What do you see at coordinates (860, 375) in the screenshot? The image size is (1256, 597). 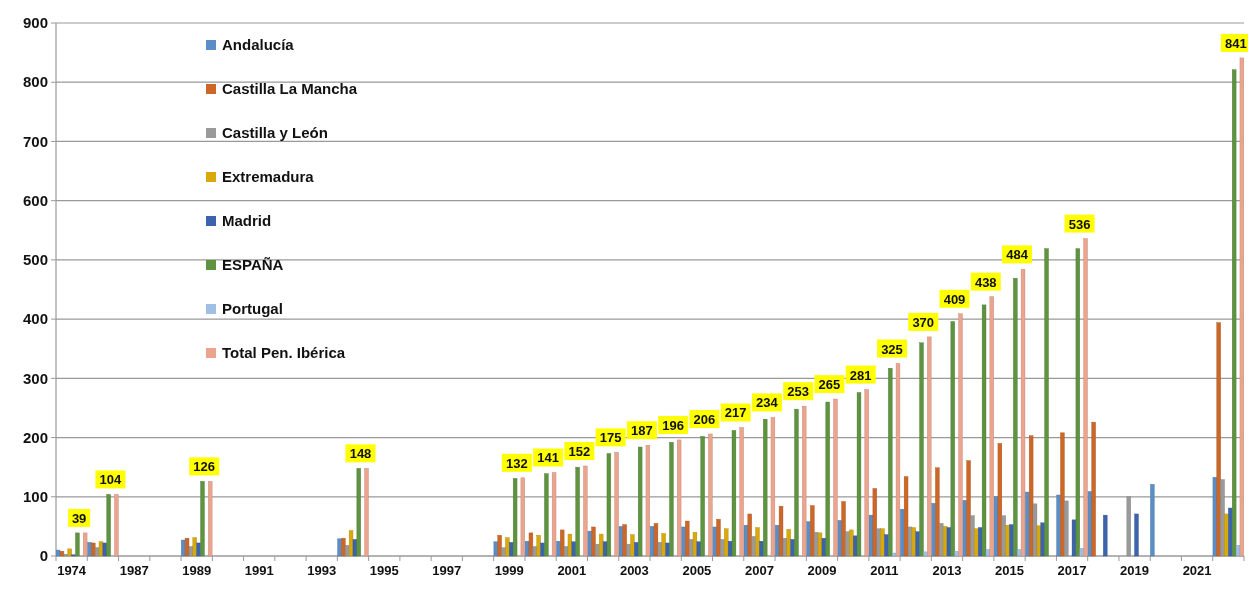 I see `data-label: 281` at bounding box center [860, 375].